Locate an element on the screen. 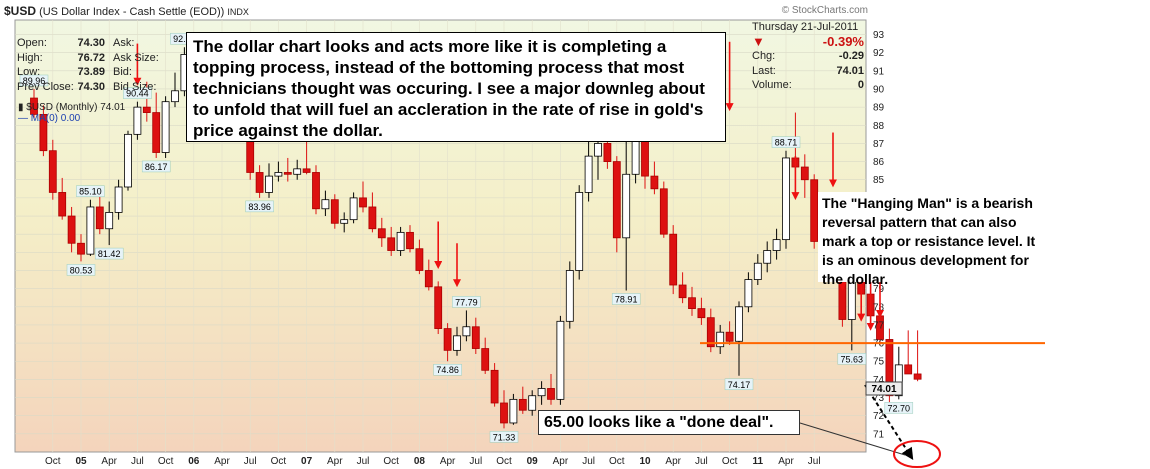 This screenshot has height=469, width=1150. y-tick-label: 75 is located at coordinates (879, 362).